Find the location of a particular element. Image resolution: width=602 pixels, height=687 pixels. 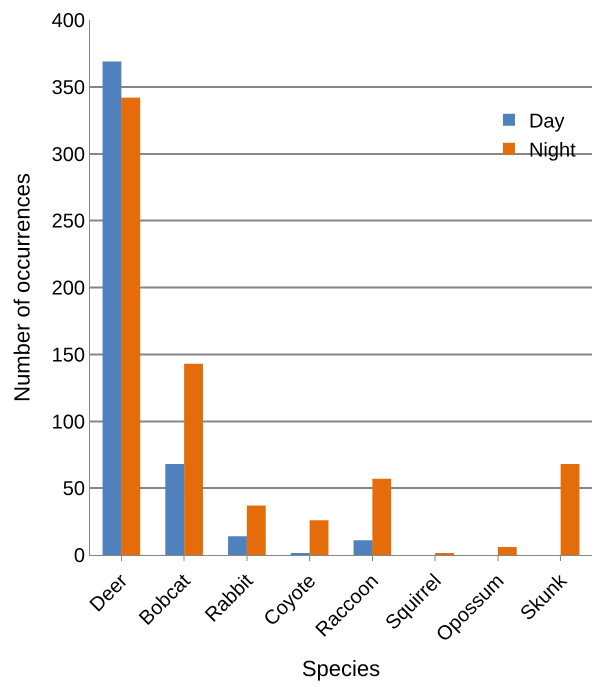

y-tick-label: 300 is located at coordinates (68, 155).